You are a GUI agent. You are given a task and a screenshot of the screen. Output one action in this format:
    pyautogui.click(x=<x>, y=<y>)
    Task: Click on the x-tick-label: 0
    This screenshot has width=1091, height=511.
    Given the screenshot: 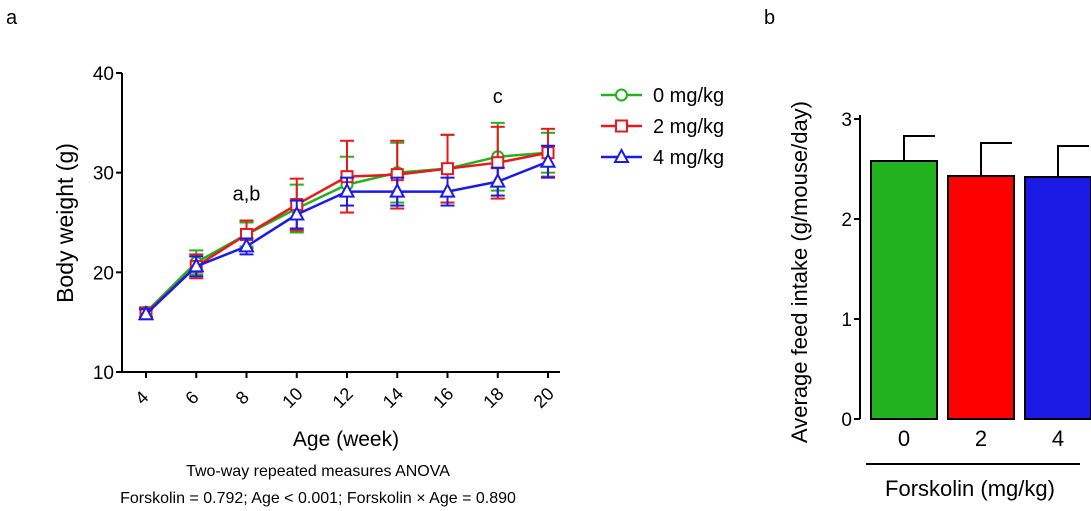 What is the action you would take?
    pyautogui.click(x=904, y=438)
    